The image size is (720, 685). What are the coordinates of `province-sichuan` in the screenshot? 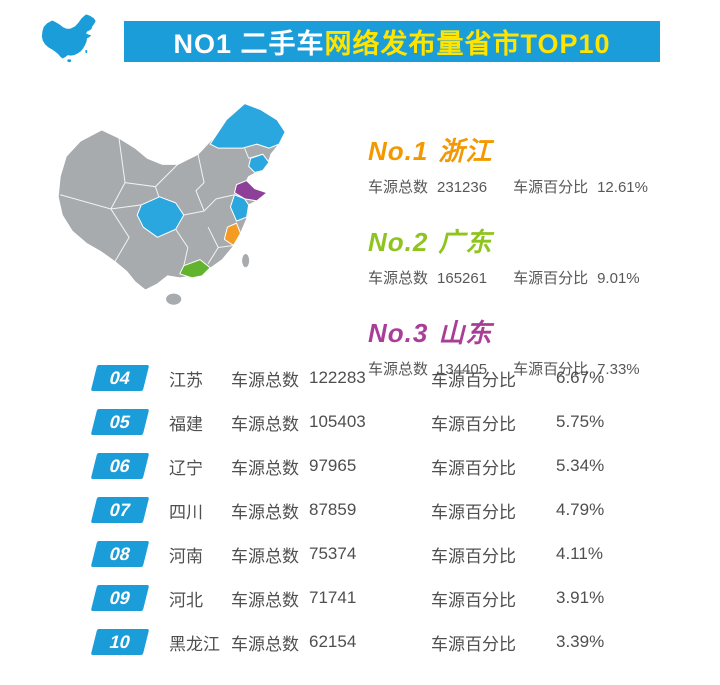 It's located at (160, 217).